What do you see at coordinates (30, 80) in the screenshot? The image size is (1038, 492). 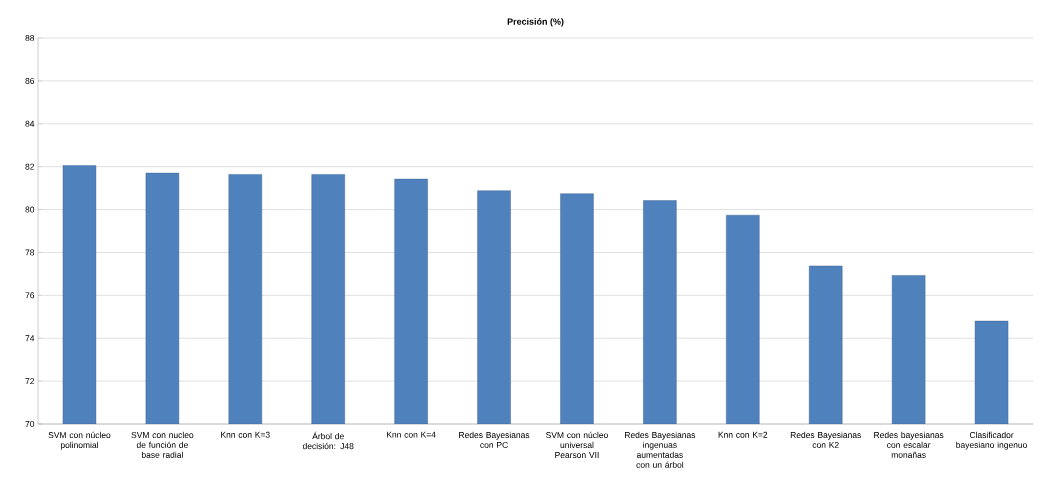 I see `y-tick-label: 86` at bounding box center [30, 80].